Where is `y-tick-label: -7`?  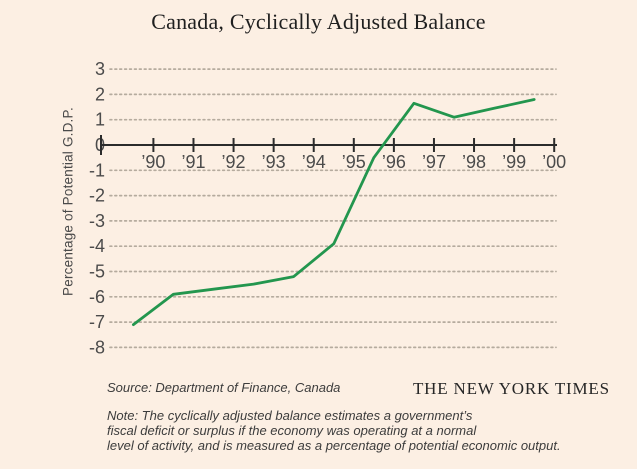
y-tick-label: -7 is located at coordinates (97, 322).